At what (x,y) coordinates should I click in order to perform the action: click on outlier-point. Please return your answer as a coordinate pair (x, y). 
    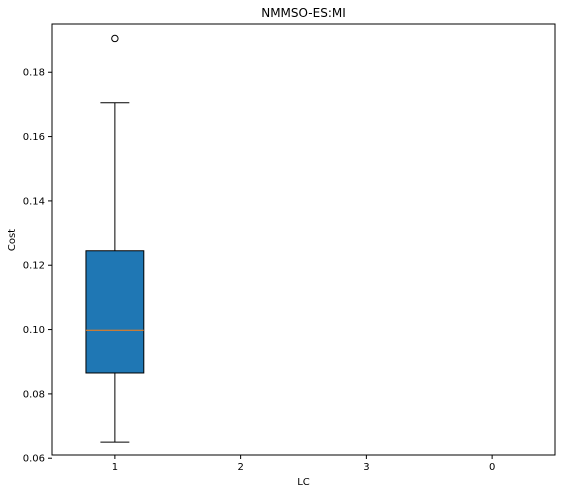
    Looking at the image, I should click on (115, 38).